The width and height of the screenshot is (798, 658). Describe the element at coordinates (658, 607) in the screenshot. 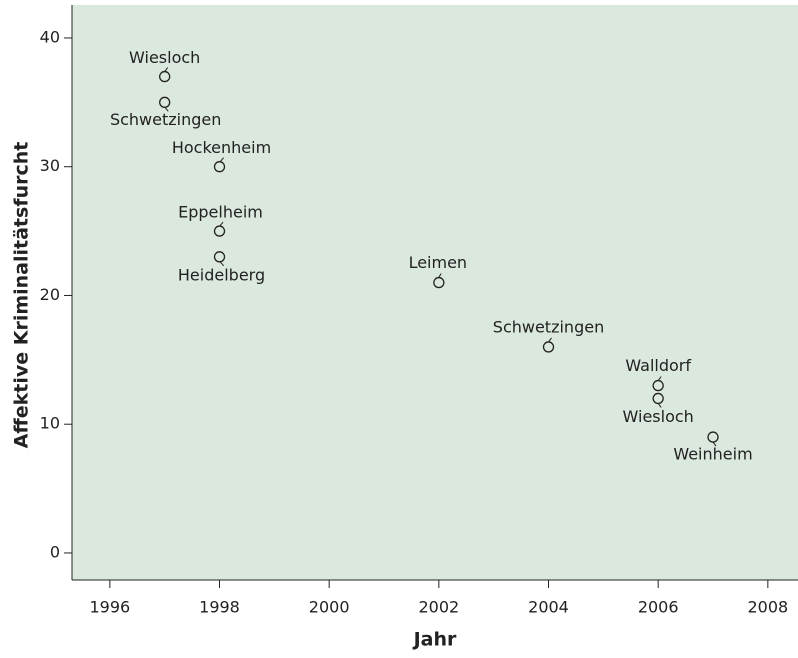

I see `x-tick-label: 2006` at that location.